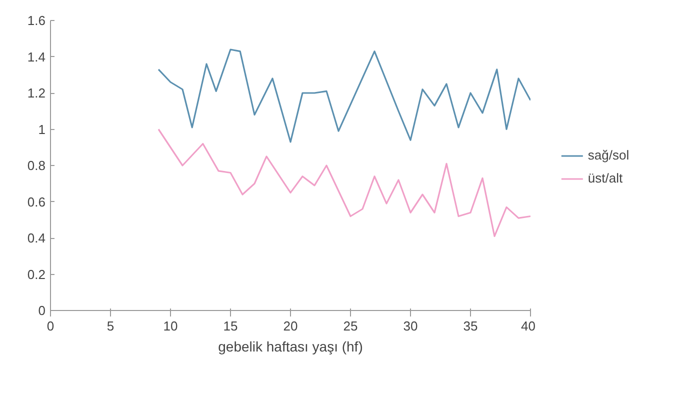  Describe the element at coordinates (605, 178) in the screenshot. I see `legend-label: üst/alt` at that location.